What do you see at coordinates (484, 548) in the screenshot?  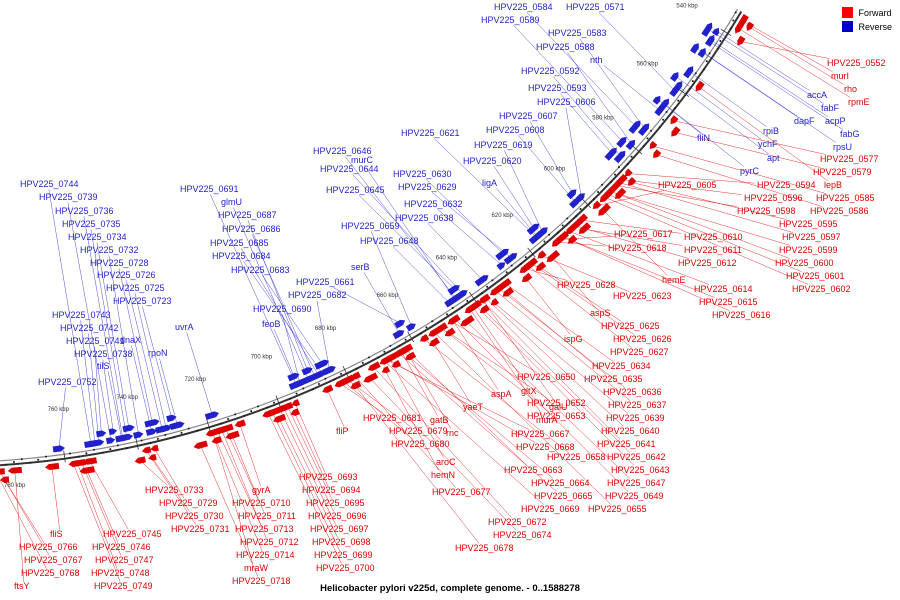 I see `gene-label: HPV225_0678` at bounding box center [484, 548].